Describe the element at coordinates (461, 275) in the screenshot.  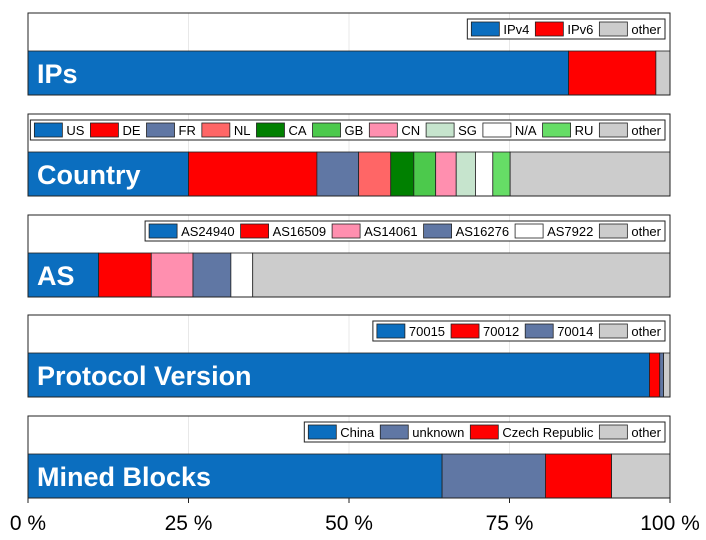
I see `bar-segment-as-other` at that location.